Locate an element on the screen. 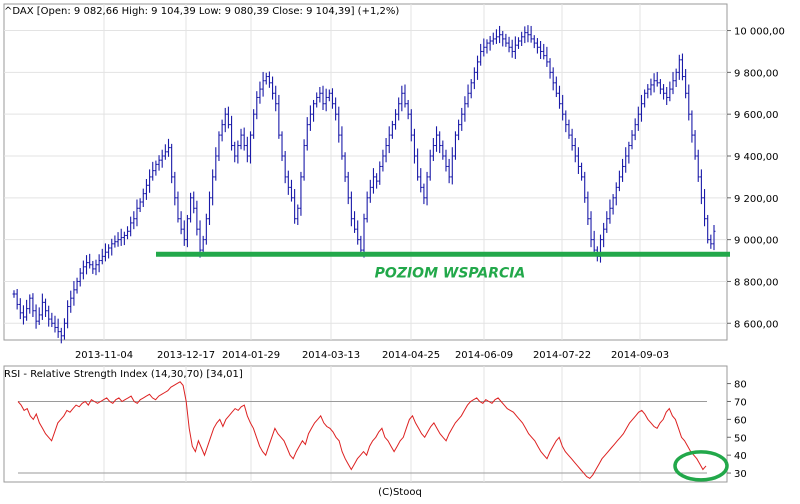 This screenshot has width=800, height=504. support-label: POZIOM WSPARCIA is located at coordinates (450, 273).